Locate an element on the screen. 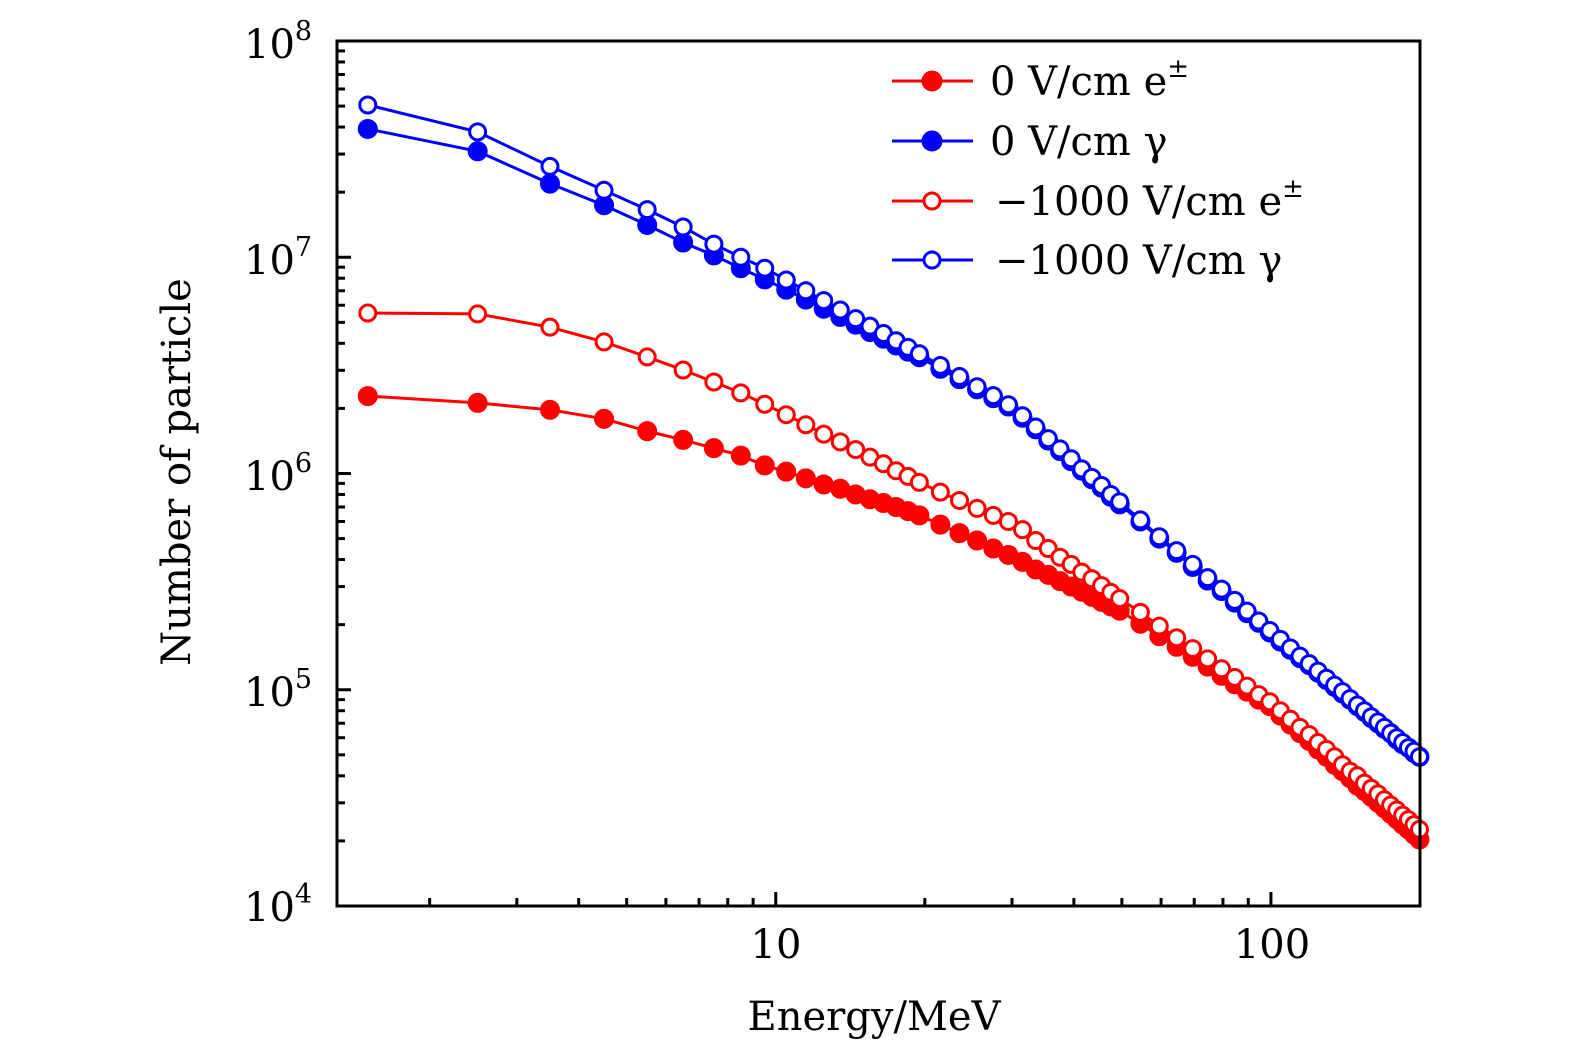  legend-item-0V-electron: 0 V/cm e± is located at coordinates (1040, 79).